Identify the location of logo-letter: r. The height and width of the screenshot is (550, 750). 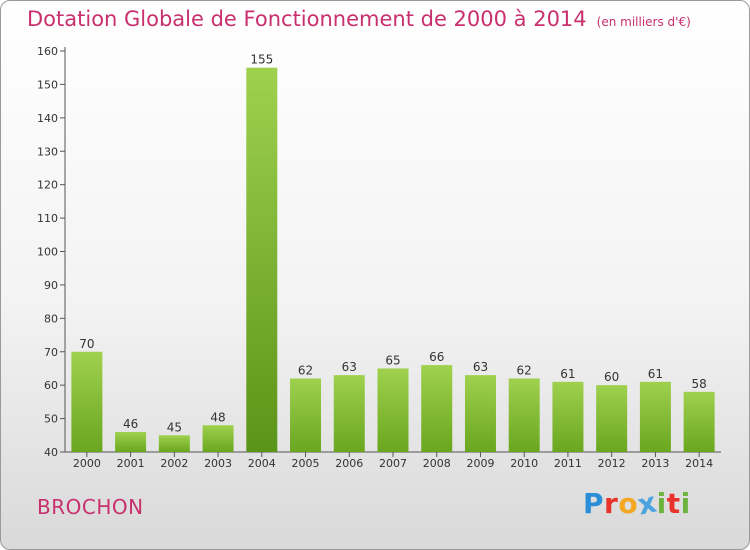
(611, 503).